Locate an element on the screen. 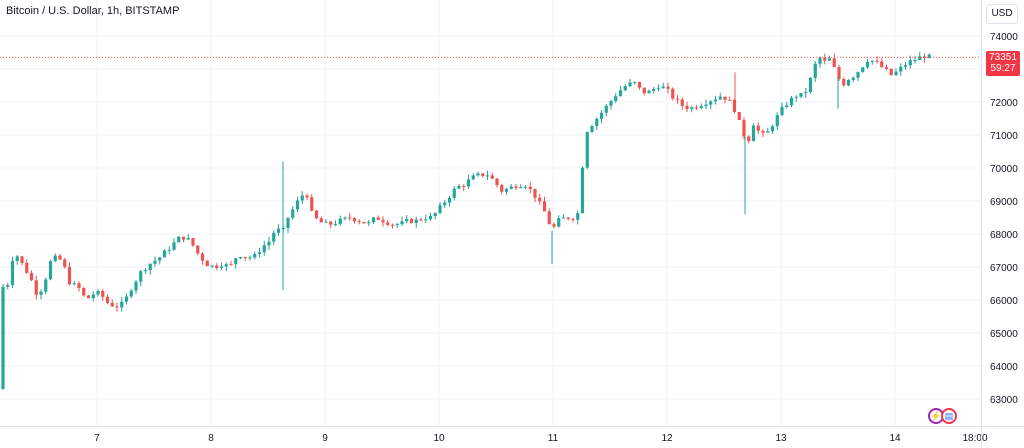 The height and width of the screenshot is (448, 1024). last-price-tag: 73351 59:27 is located at coordinates (1003, 63).